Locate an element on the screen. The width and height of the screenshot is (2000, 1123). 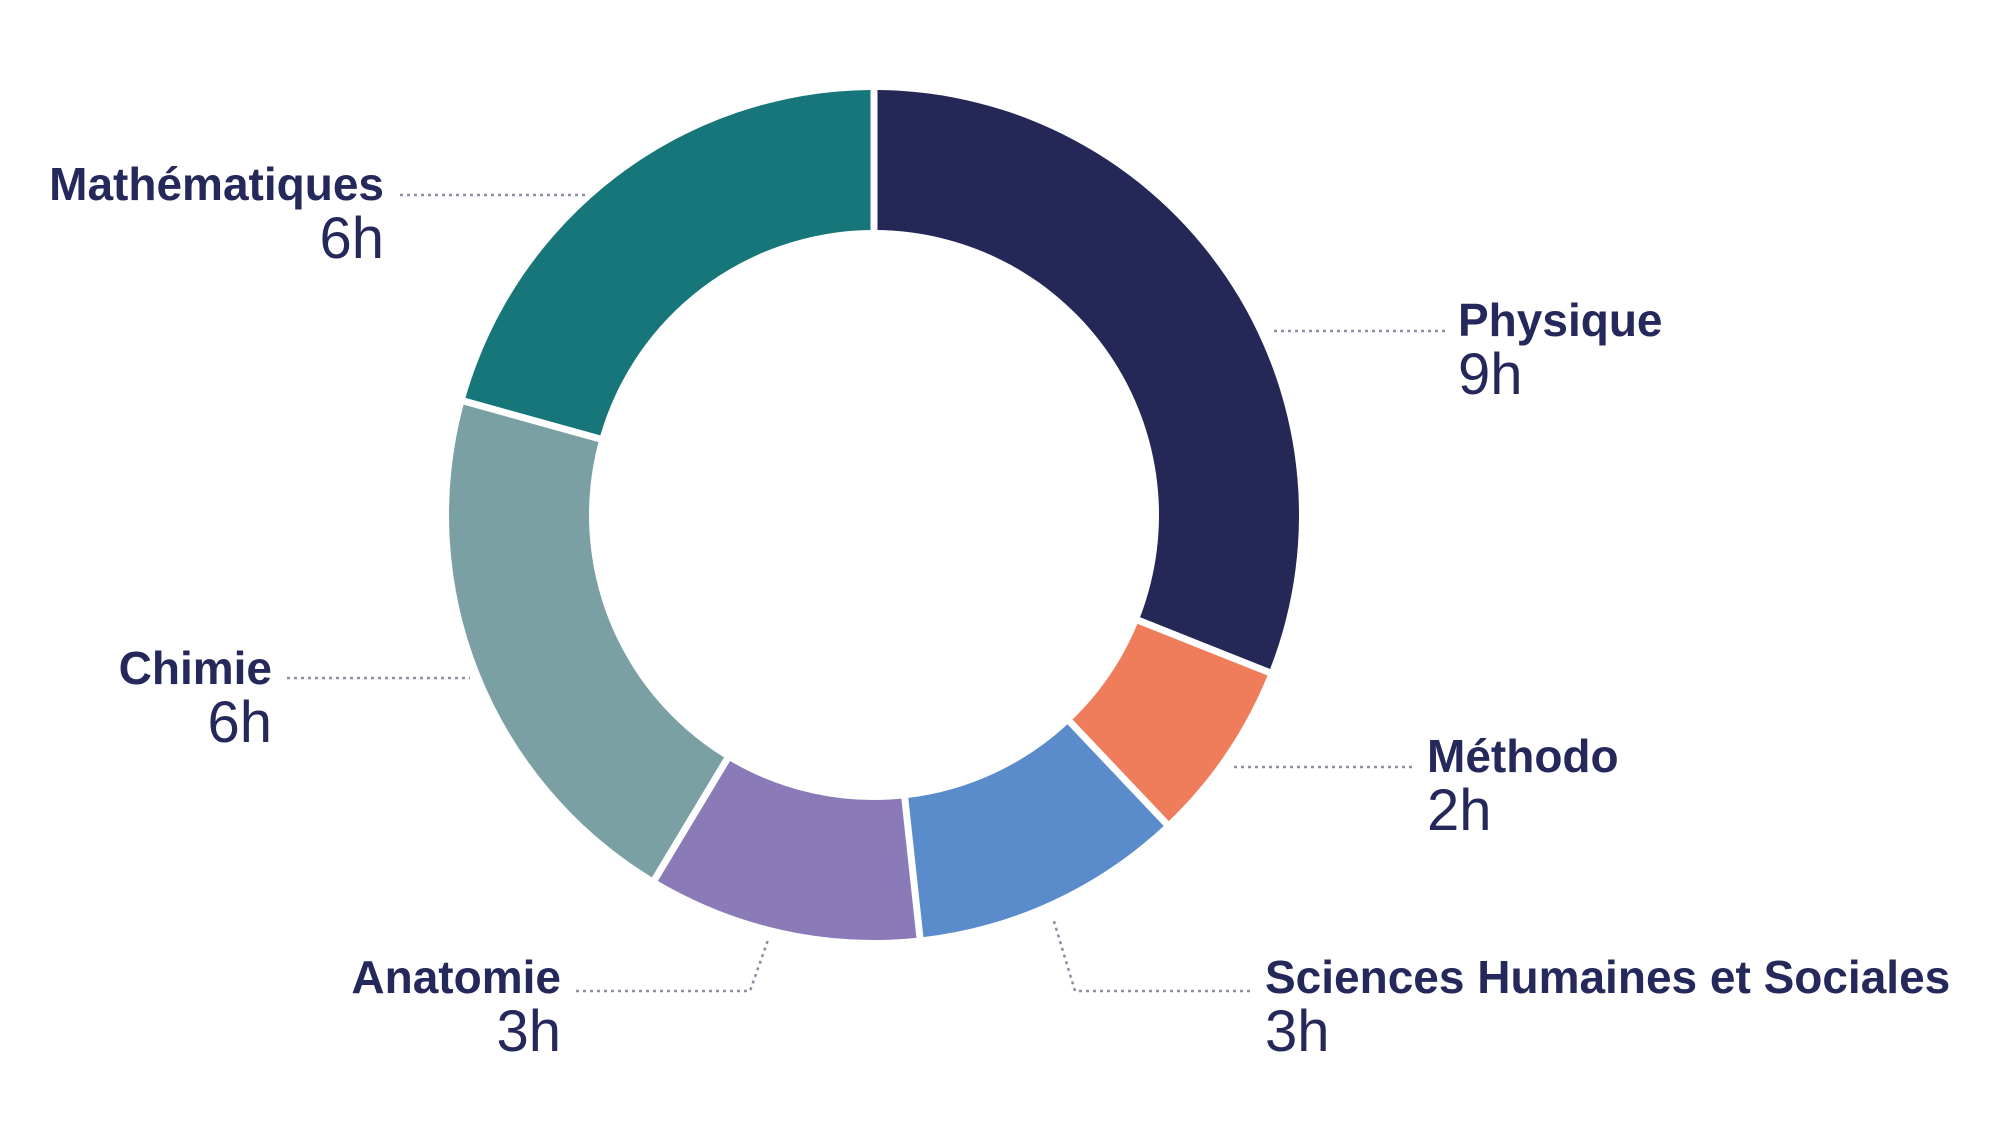
slice-mathematiques is located at coordinates (668, 263).